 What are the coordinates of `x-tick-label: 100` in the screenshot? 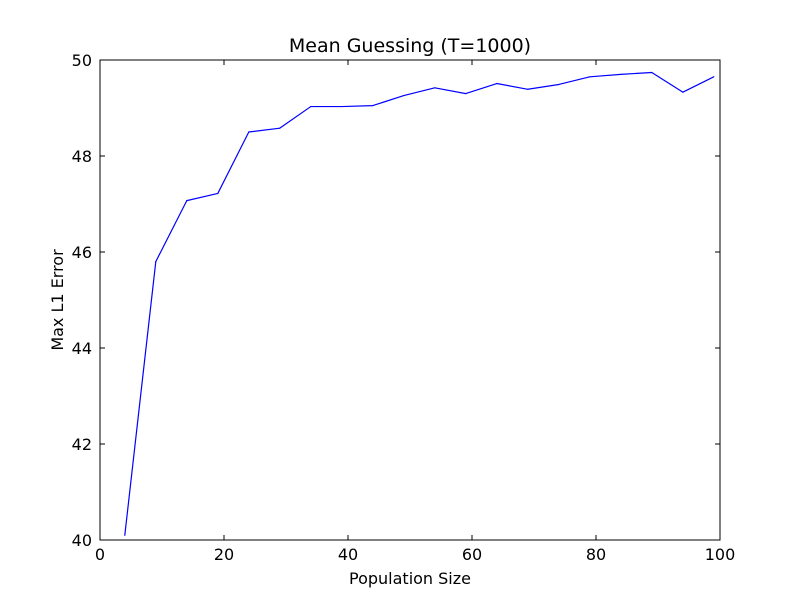 It's located at (720, 554).